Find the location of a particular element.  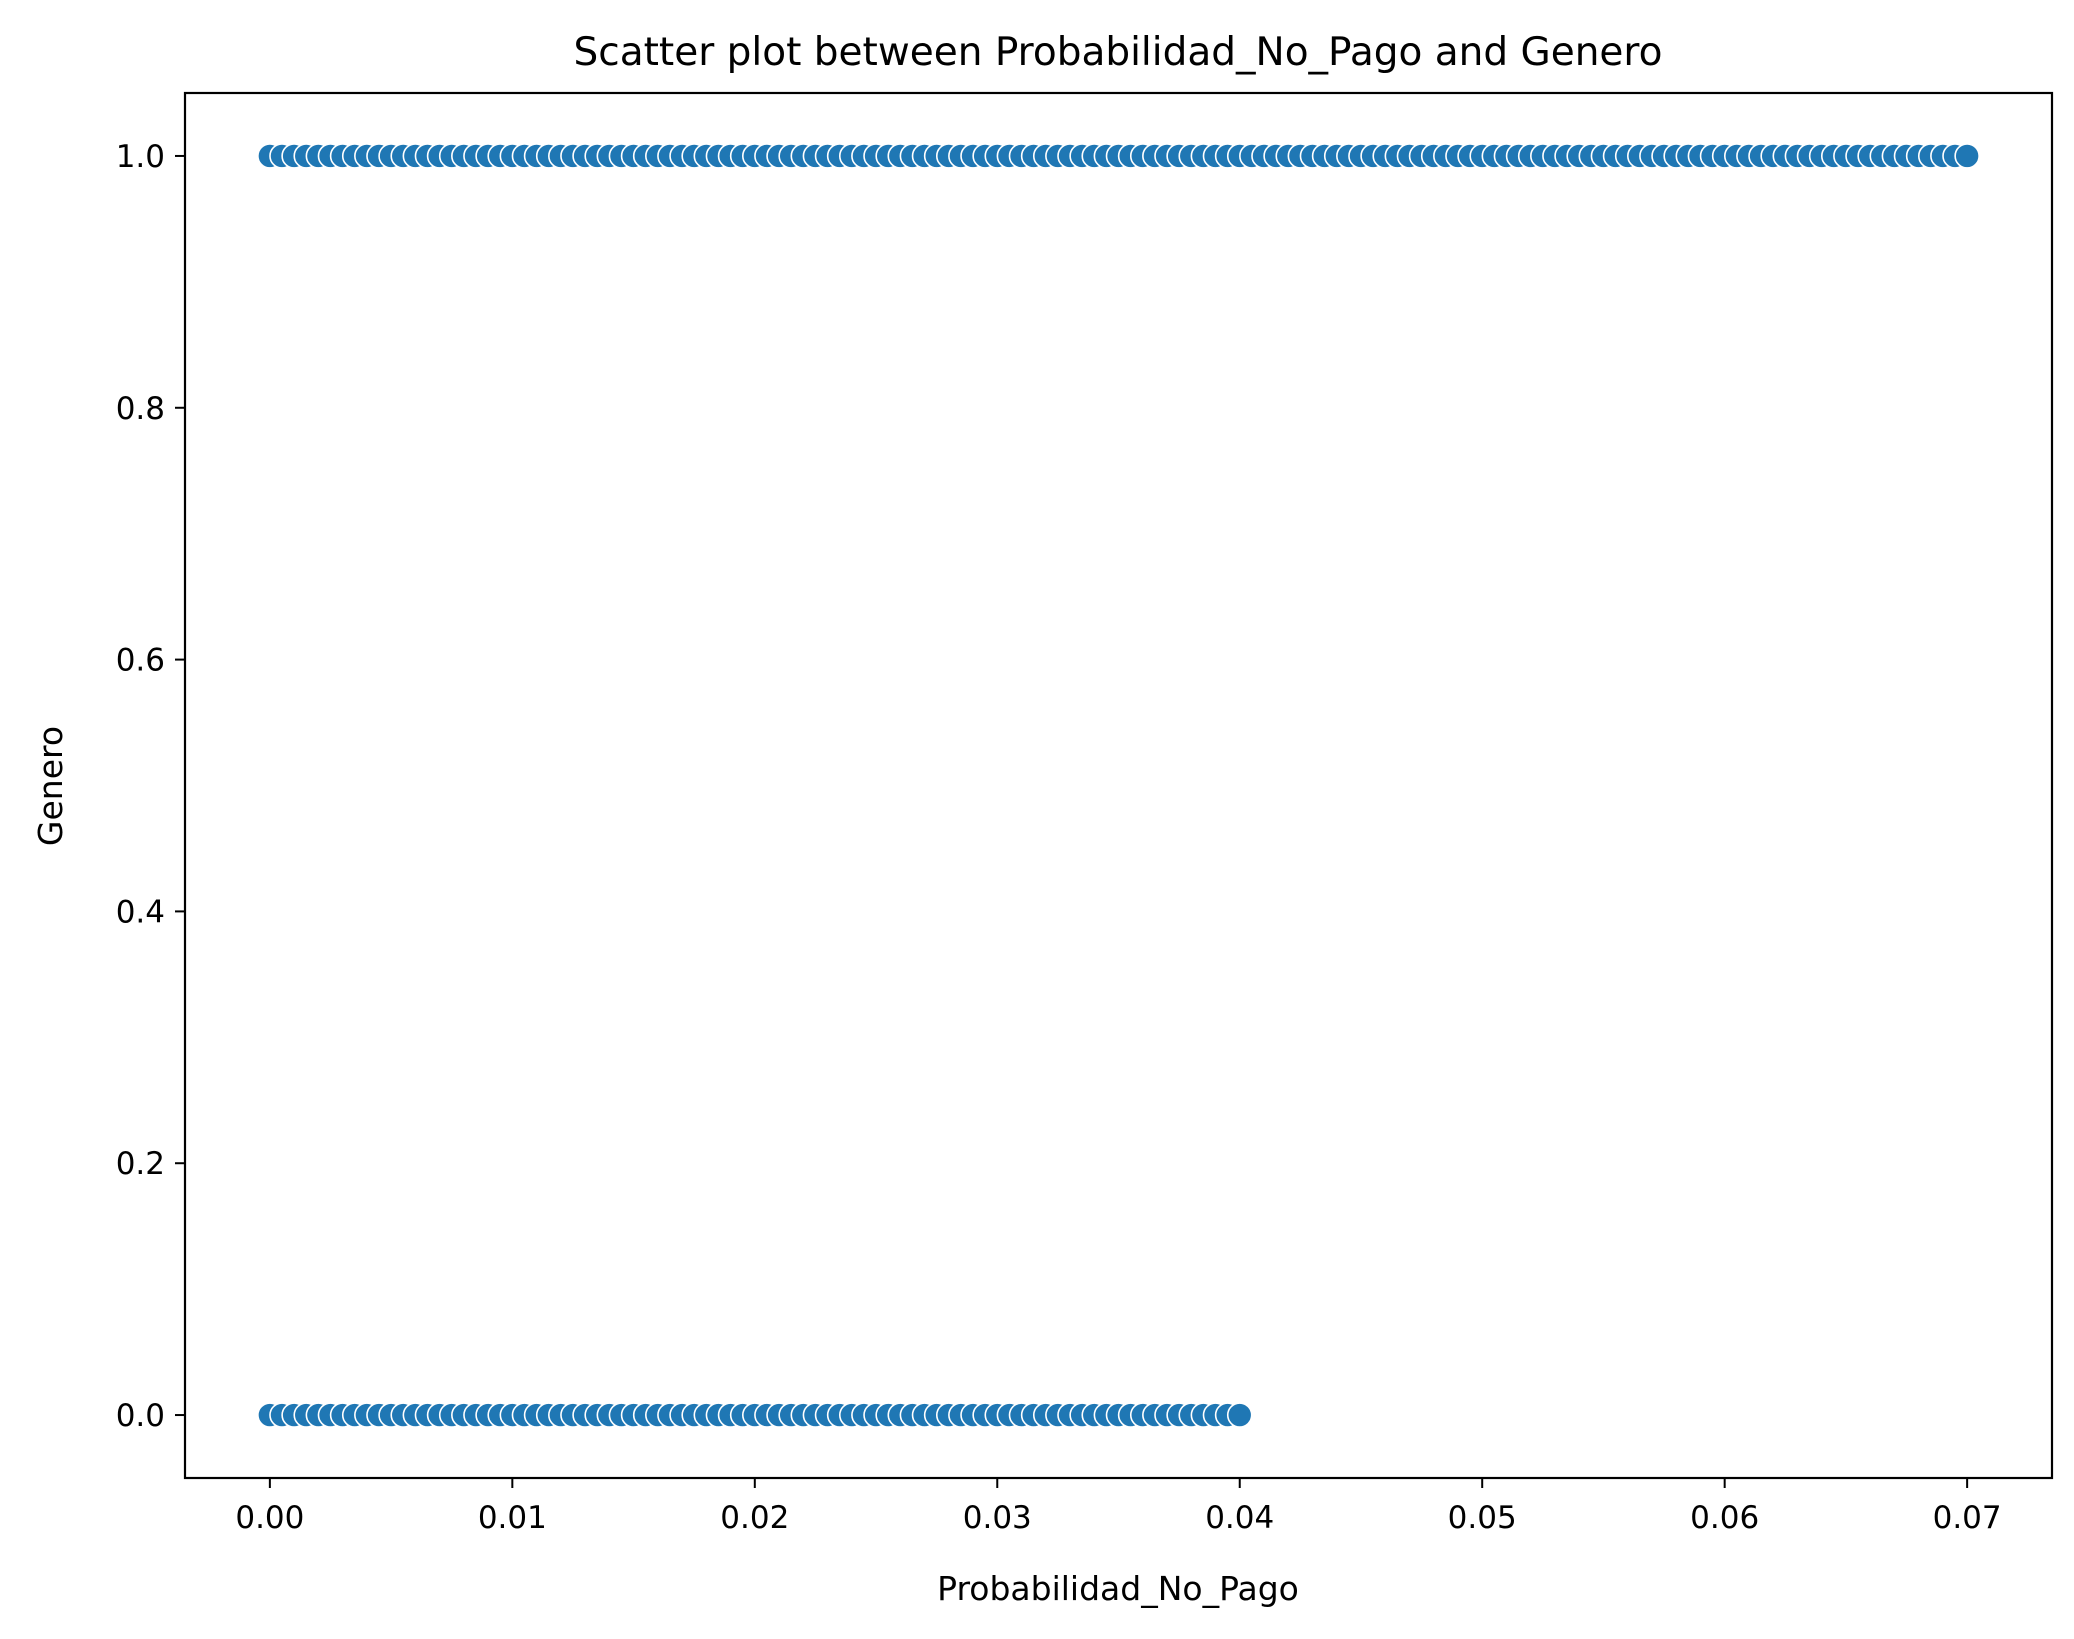

x-tick-label: 0.07 is located at coordinates (1967, 1518).